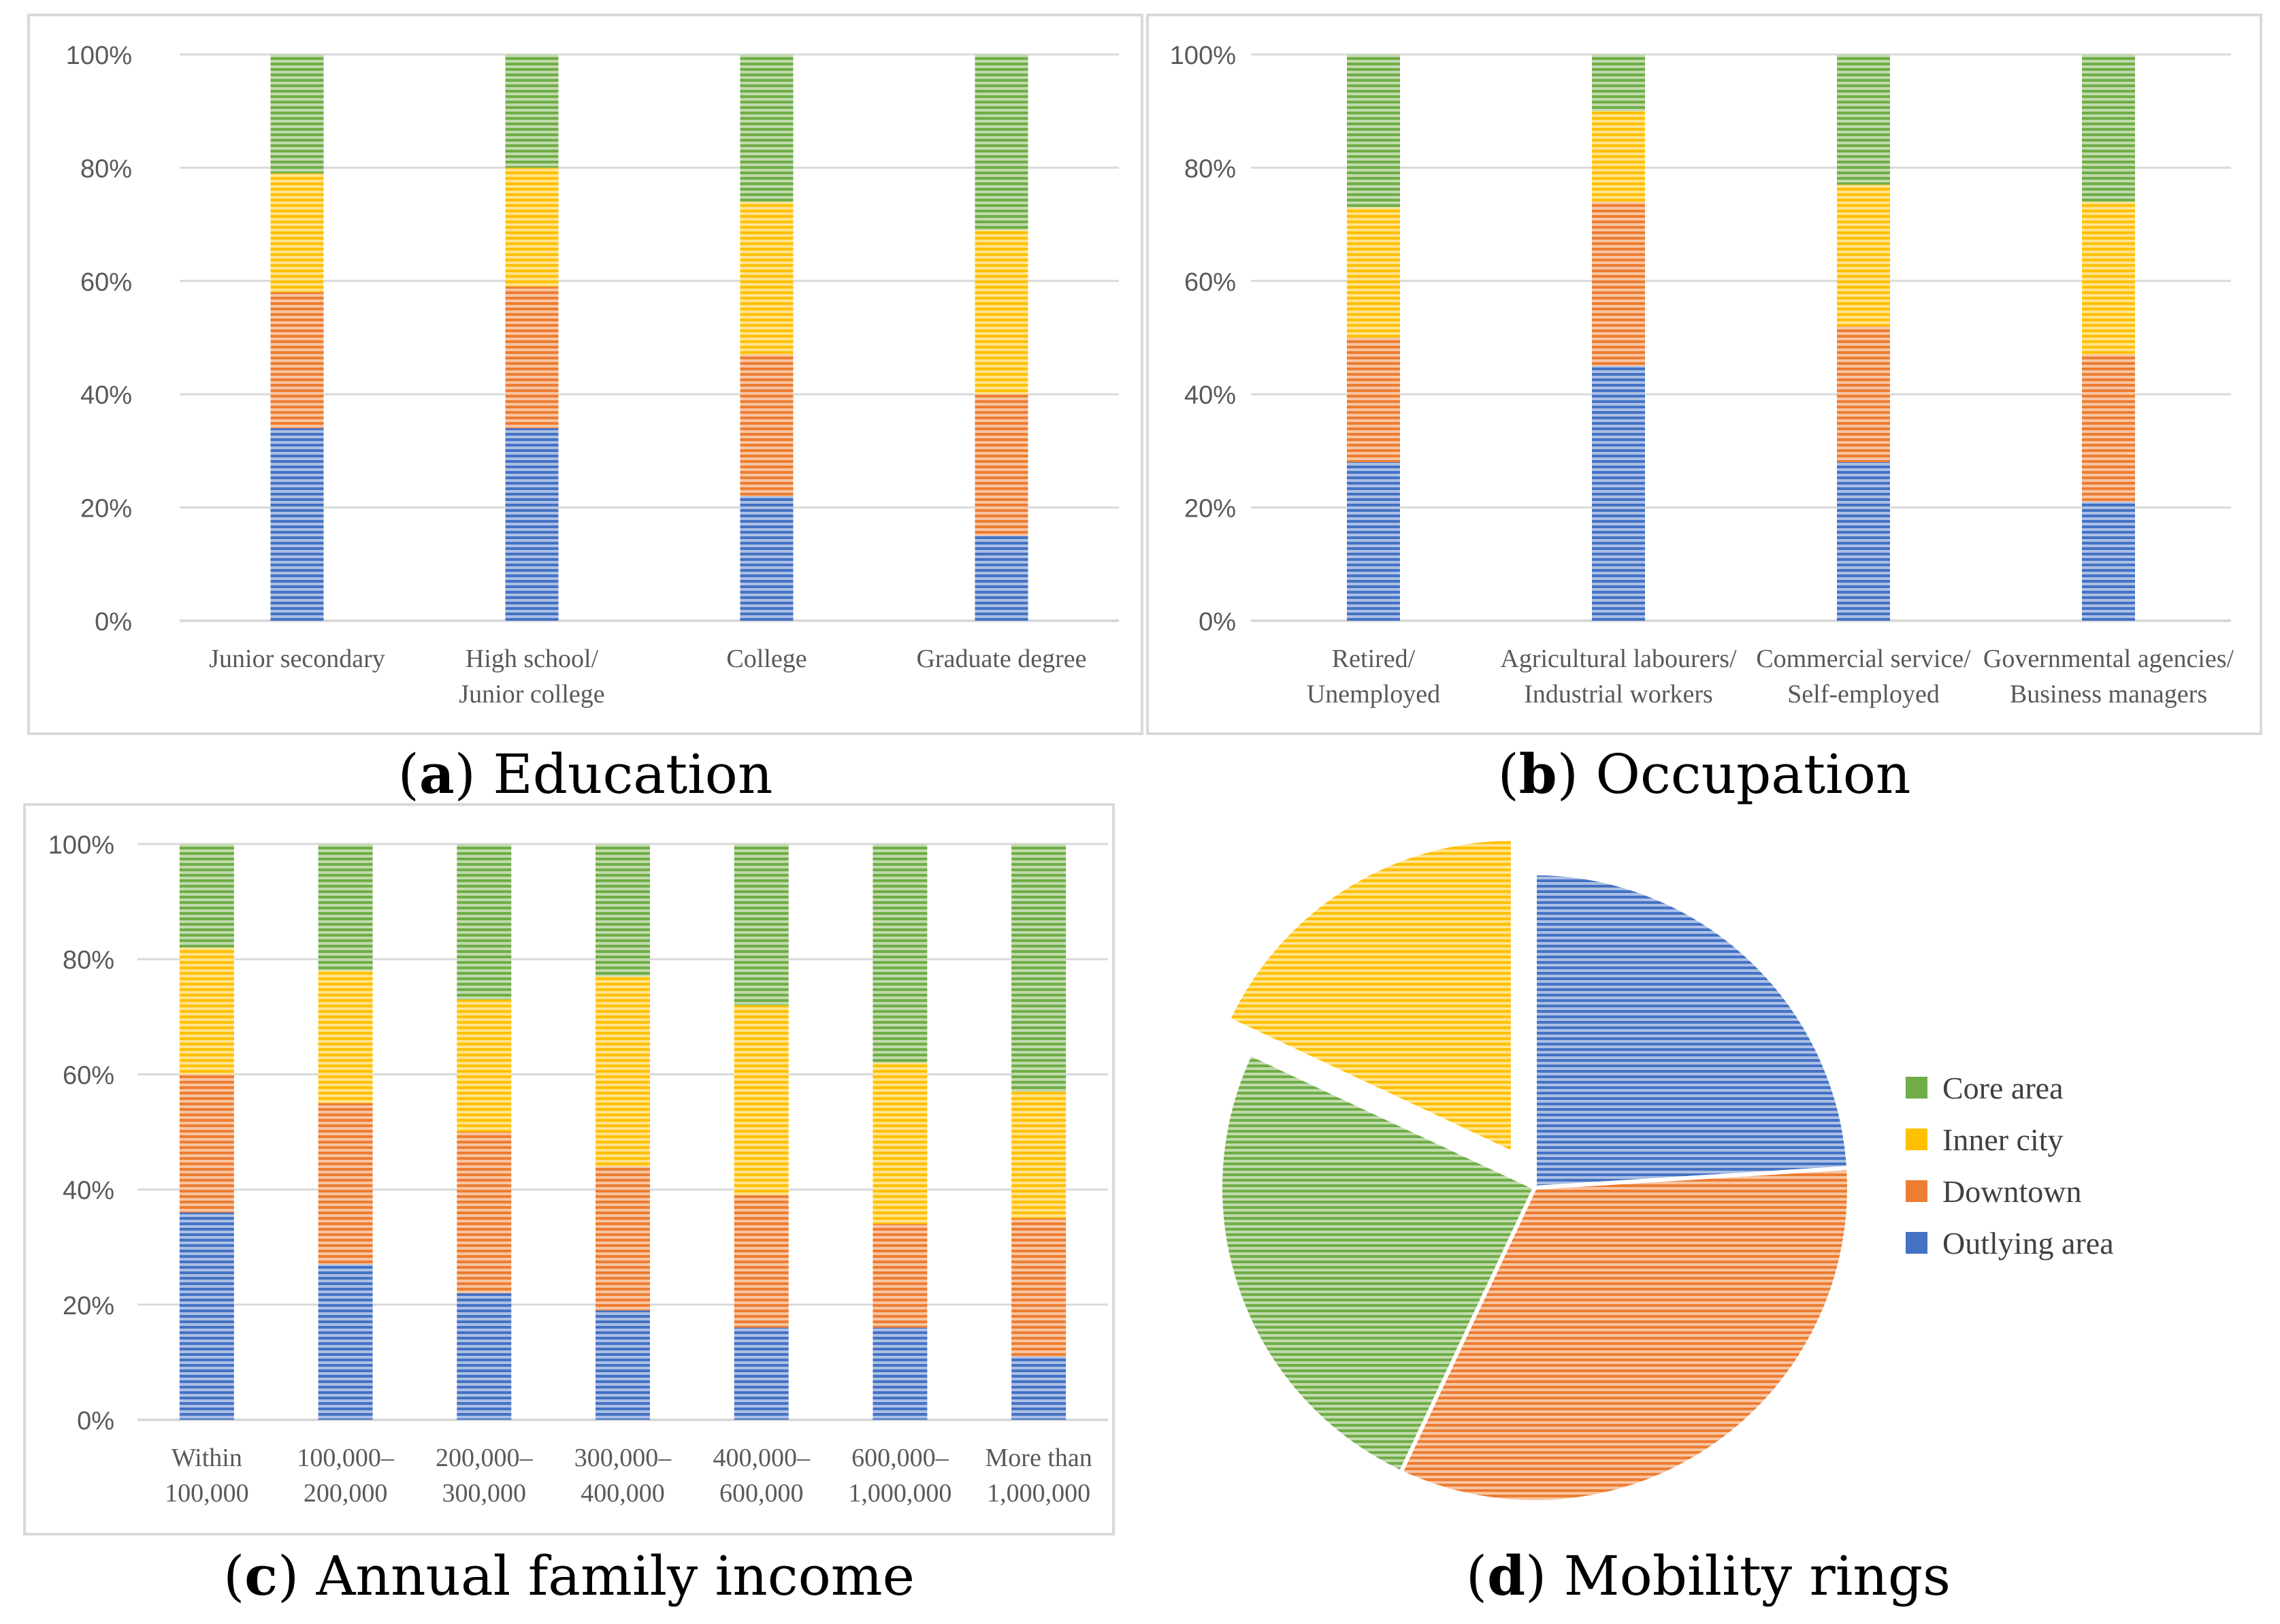 The height and width of the screenshot is (1624, 2280). Describe the element at coordinates (623, 1458) in the screenshot. I see `x-tick-label: 300,000–` at that location.